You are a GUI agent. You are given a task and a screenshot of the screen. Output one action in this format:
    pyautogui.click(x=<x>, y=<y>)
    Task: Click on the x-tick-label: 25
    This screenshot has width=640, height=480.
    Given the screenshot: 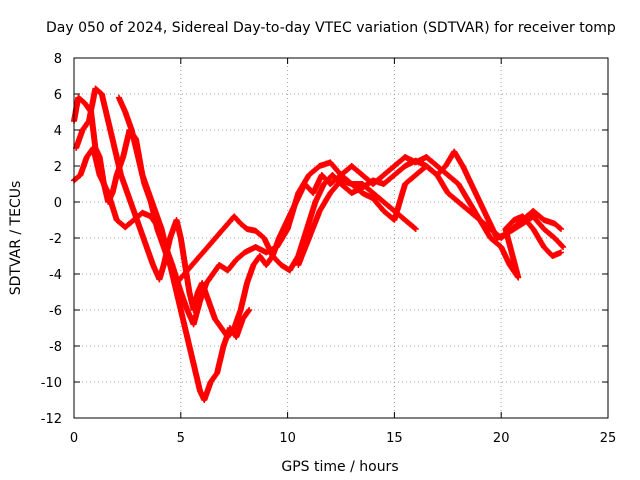 What is the action you would take?
    pyautogui.click(x=608, y=438)
    